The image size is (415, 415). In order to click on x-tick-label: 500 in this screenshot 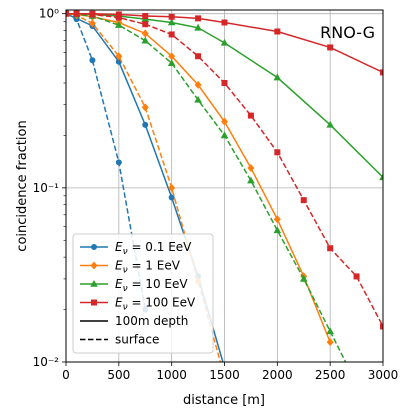, I will do `click(118, 375)`.